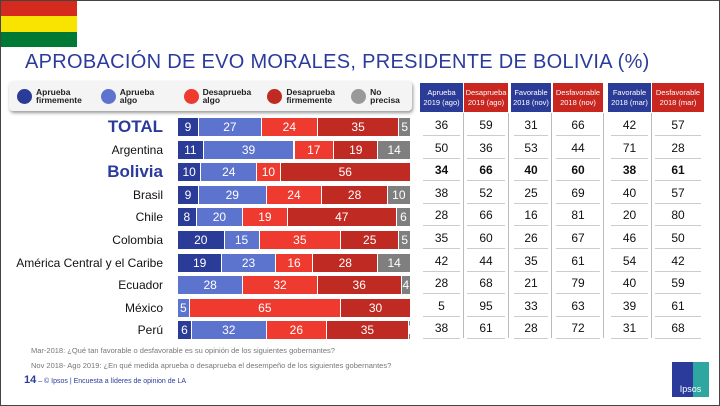  I want to click on table-cell: 54, so click(629, 261).